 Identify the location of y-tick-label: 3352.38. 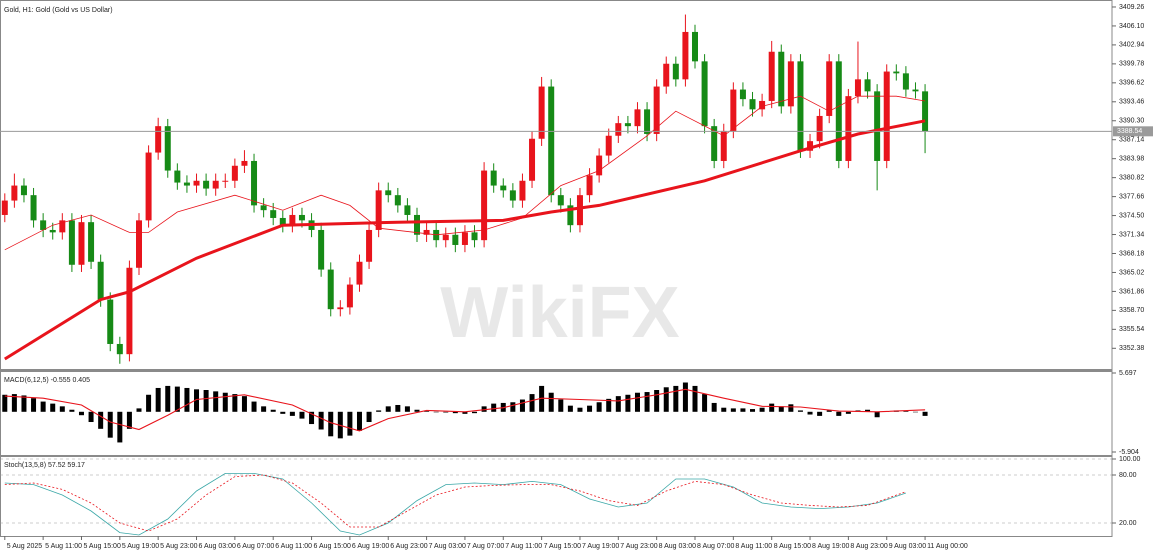
(1131, 348).